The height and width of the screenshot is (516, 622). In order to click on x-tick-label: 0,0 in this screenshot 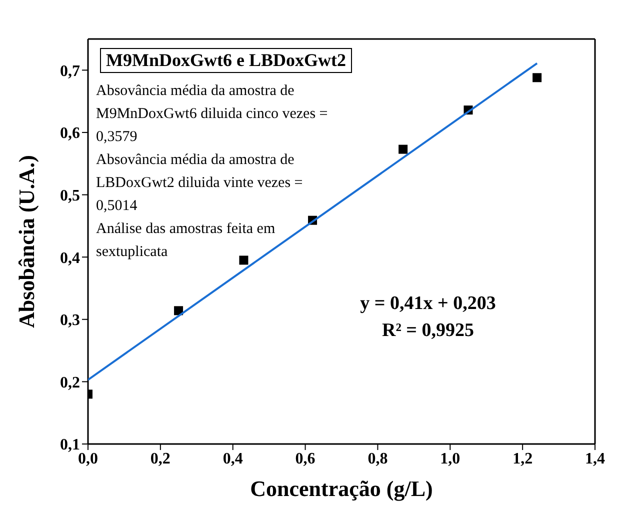, I will do `click(88, 459)`.